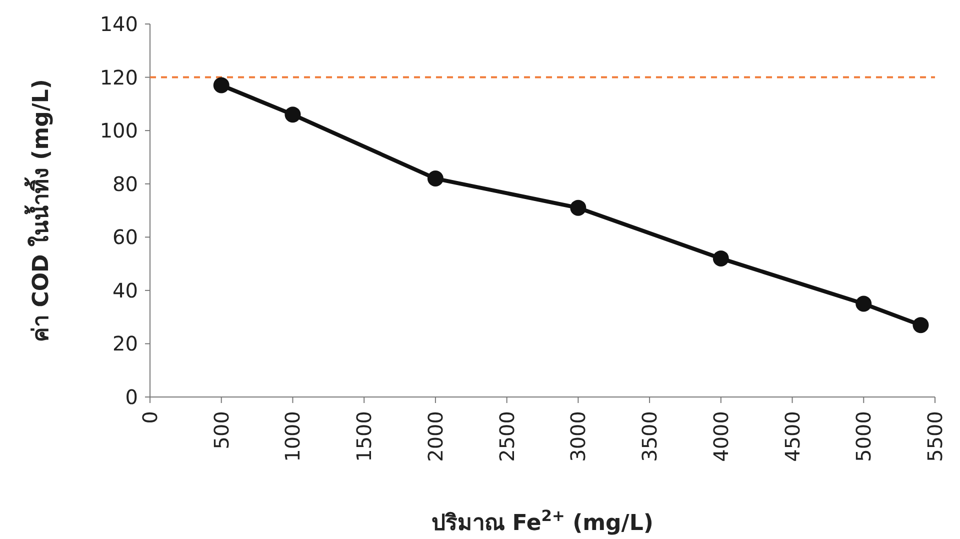  I want to click on y-tick-label: 100, so click(119, 130).